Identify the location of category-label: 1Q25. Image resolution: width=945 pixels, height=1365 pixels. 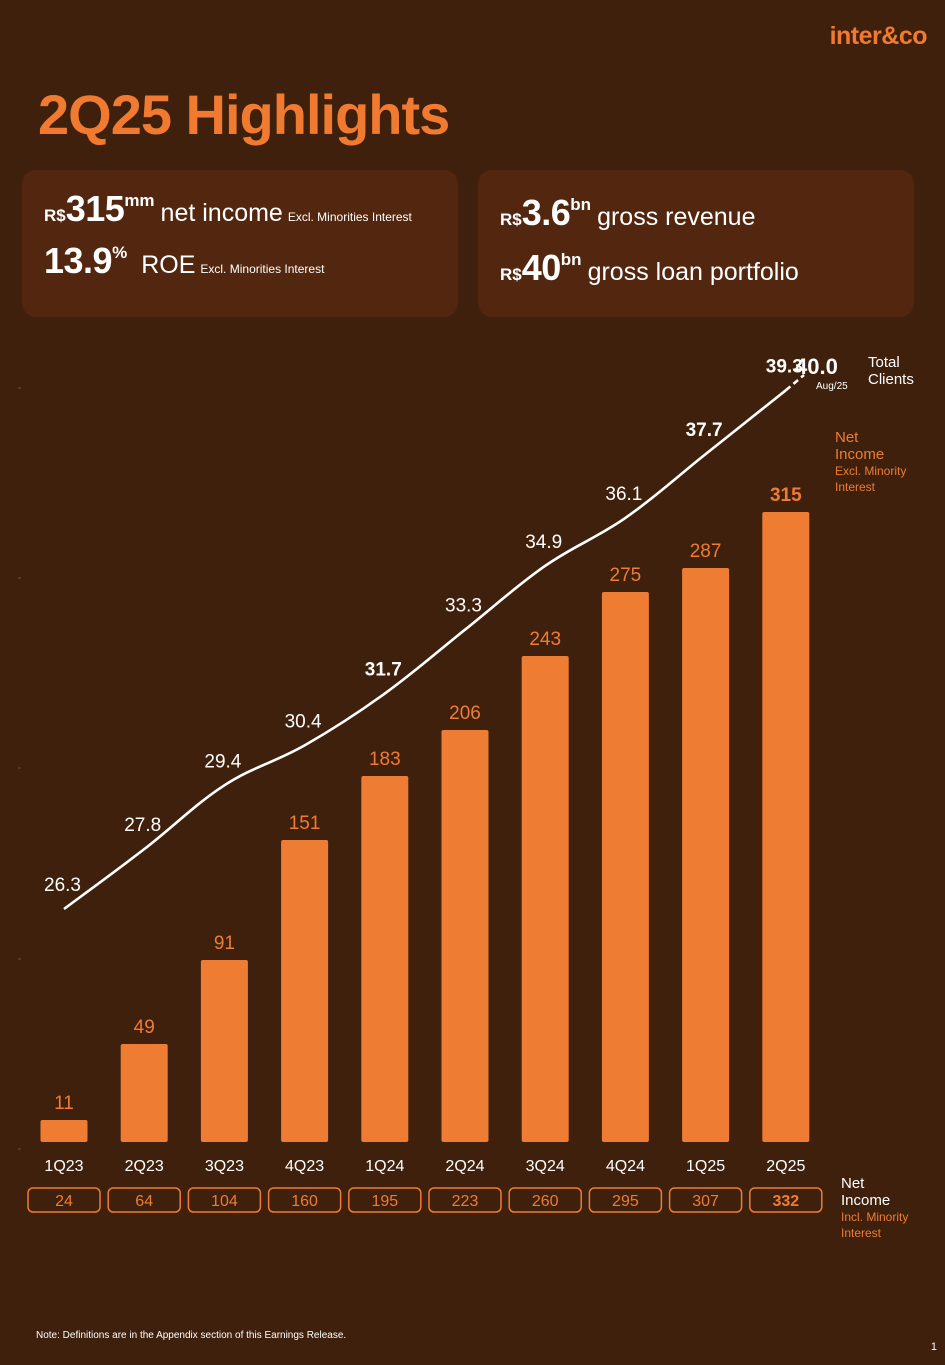
(705, 1166).